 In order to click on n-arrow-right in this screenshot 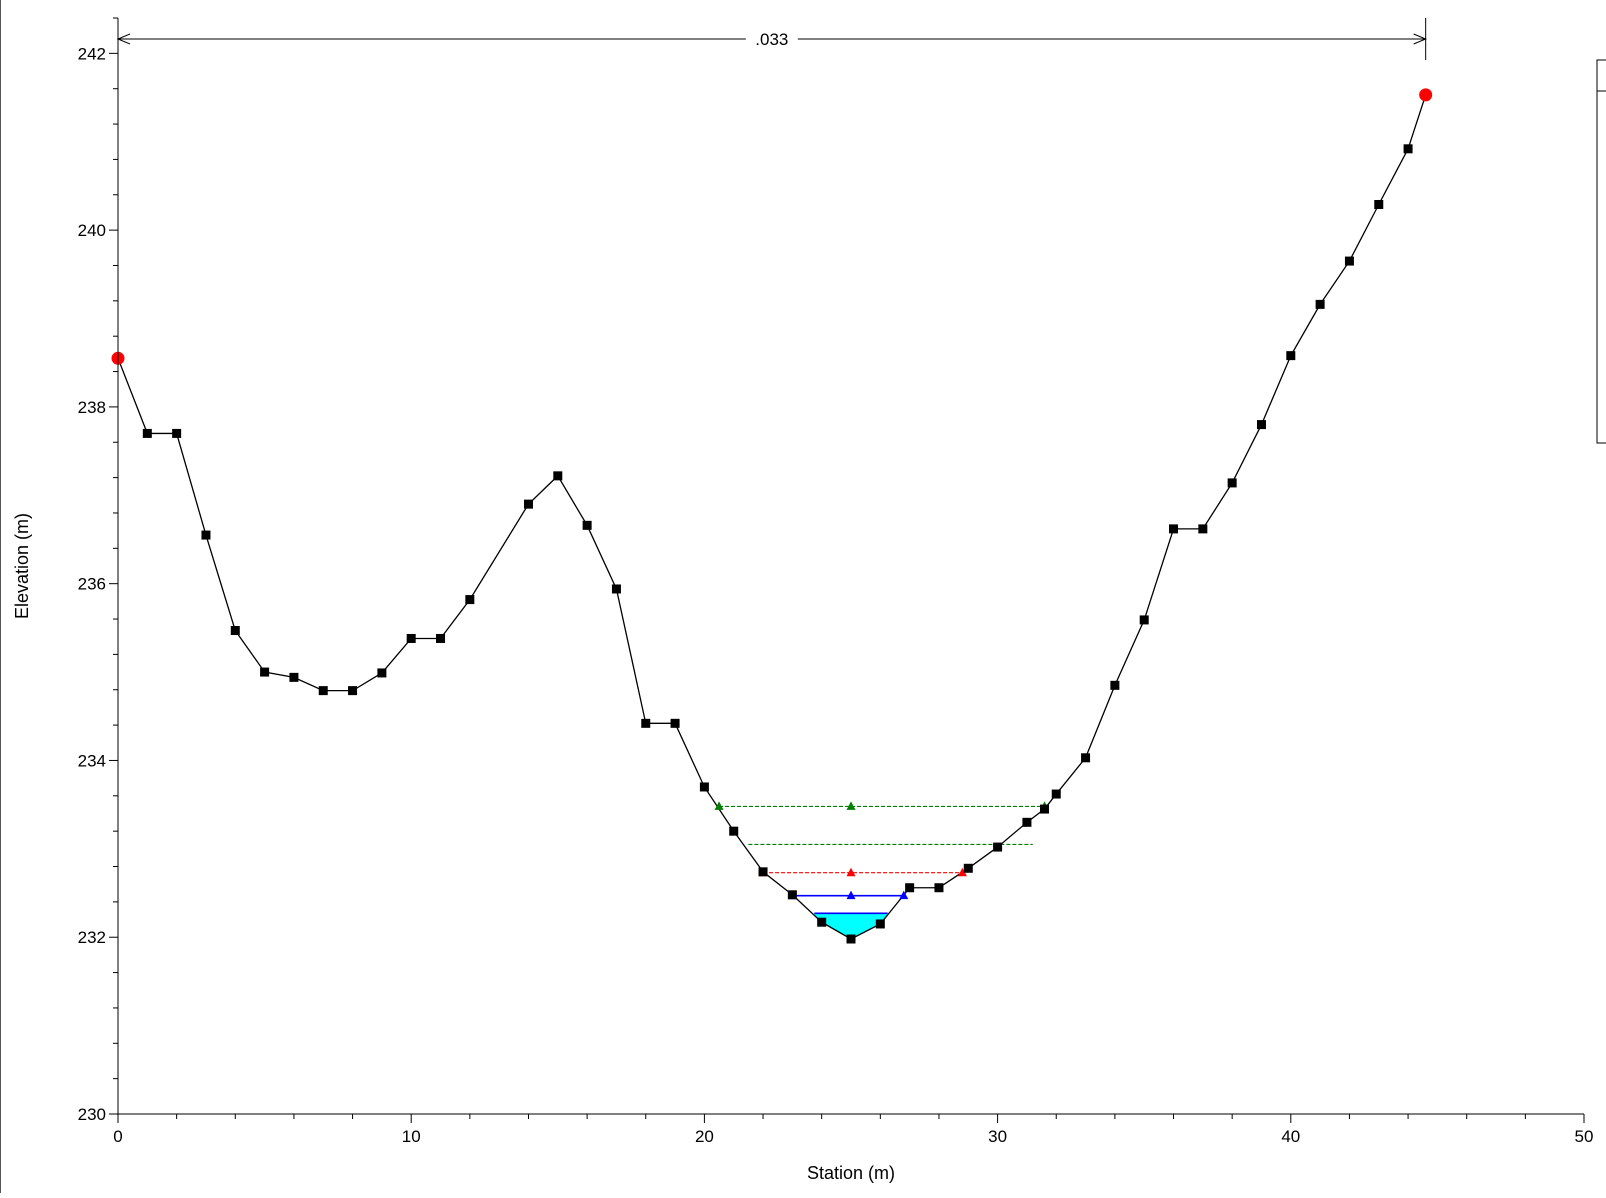, I will do `click(1420, 39)`.